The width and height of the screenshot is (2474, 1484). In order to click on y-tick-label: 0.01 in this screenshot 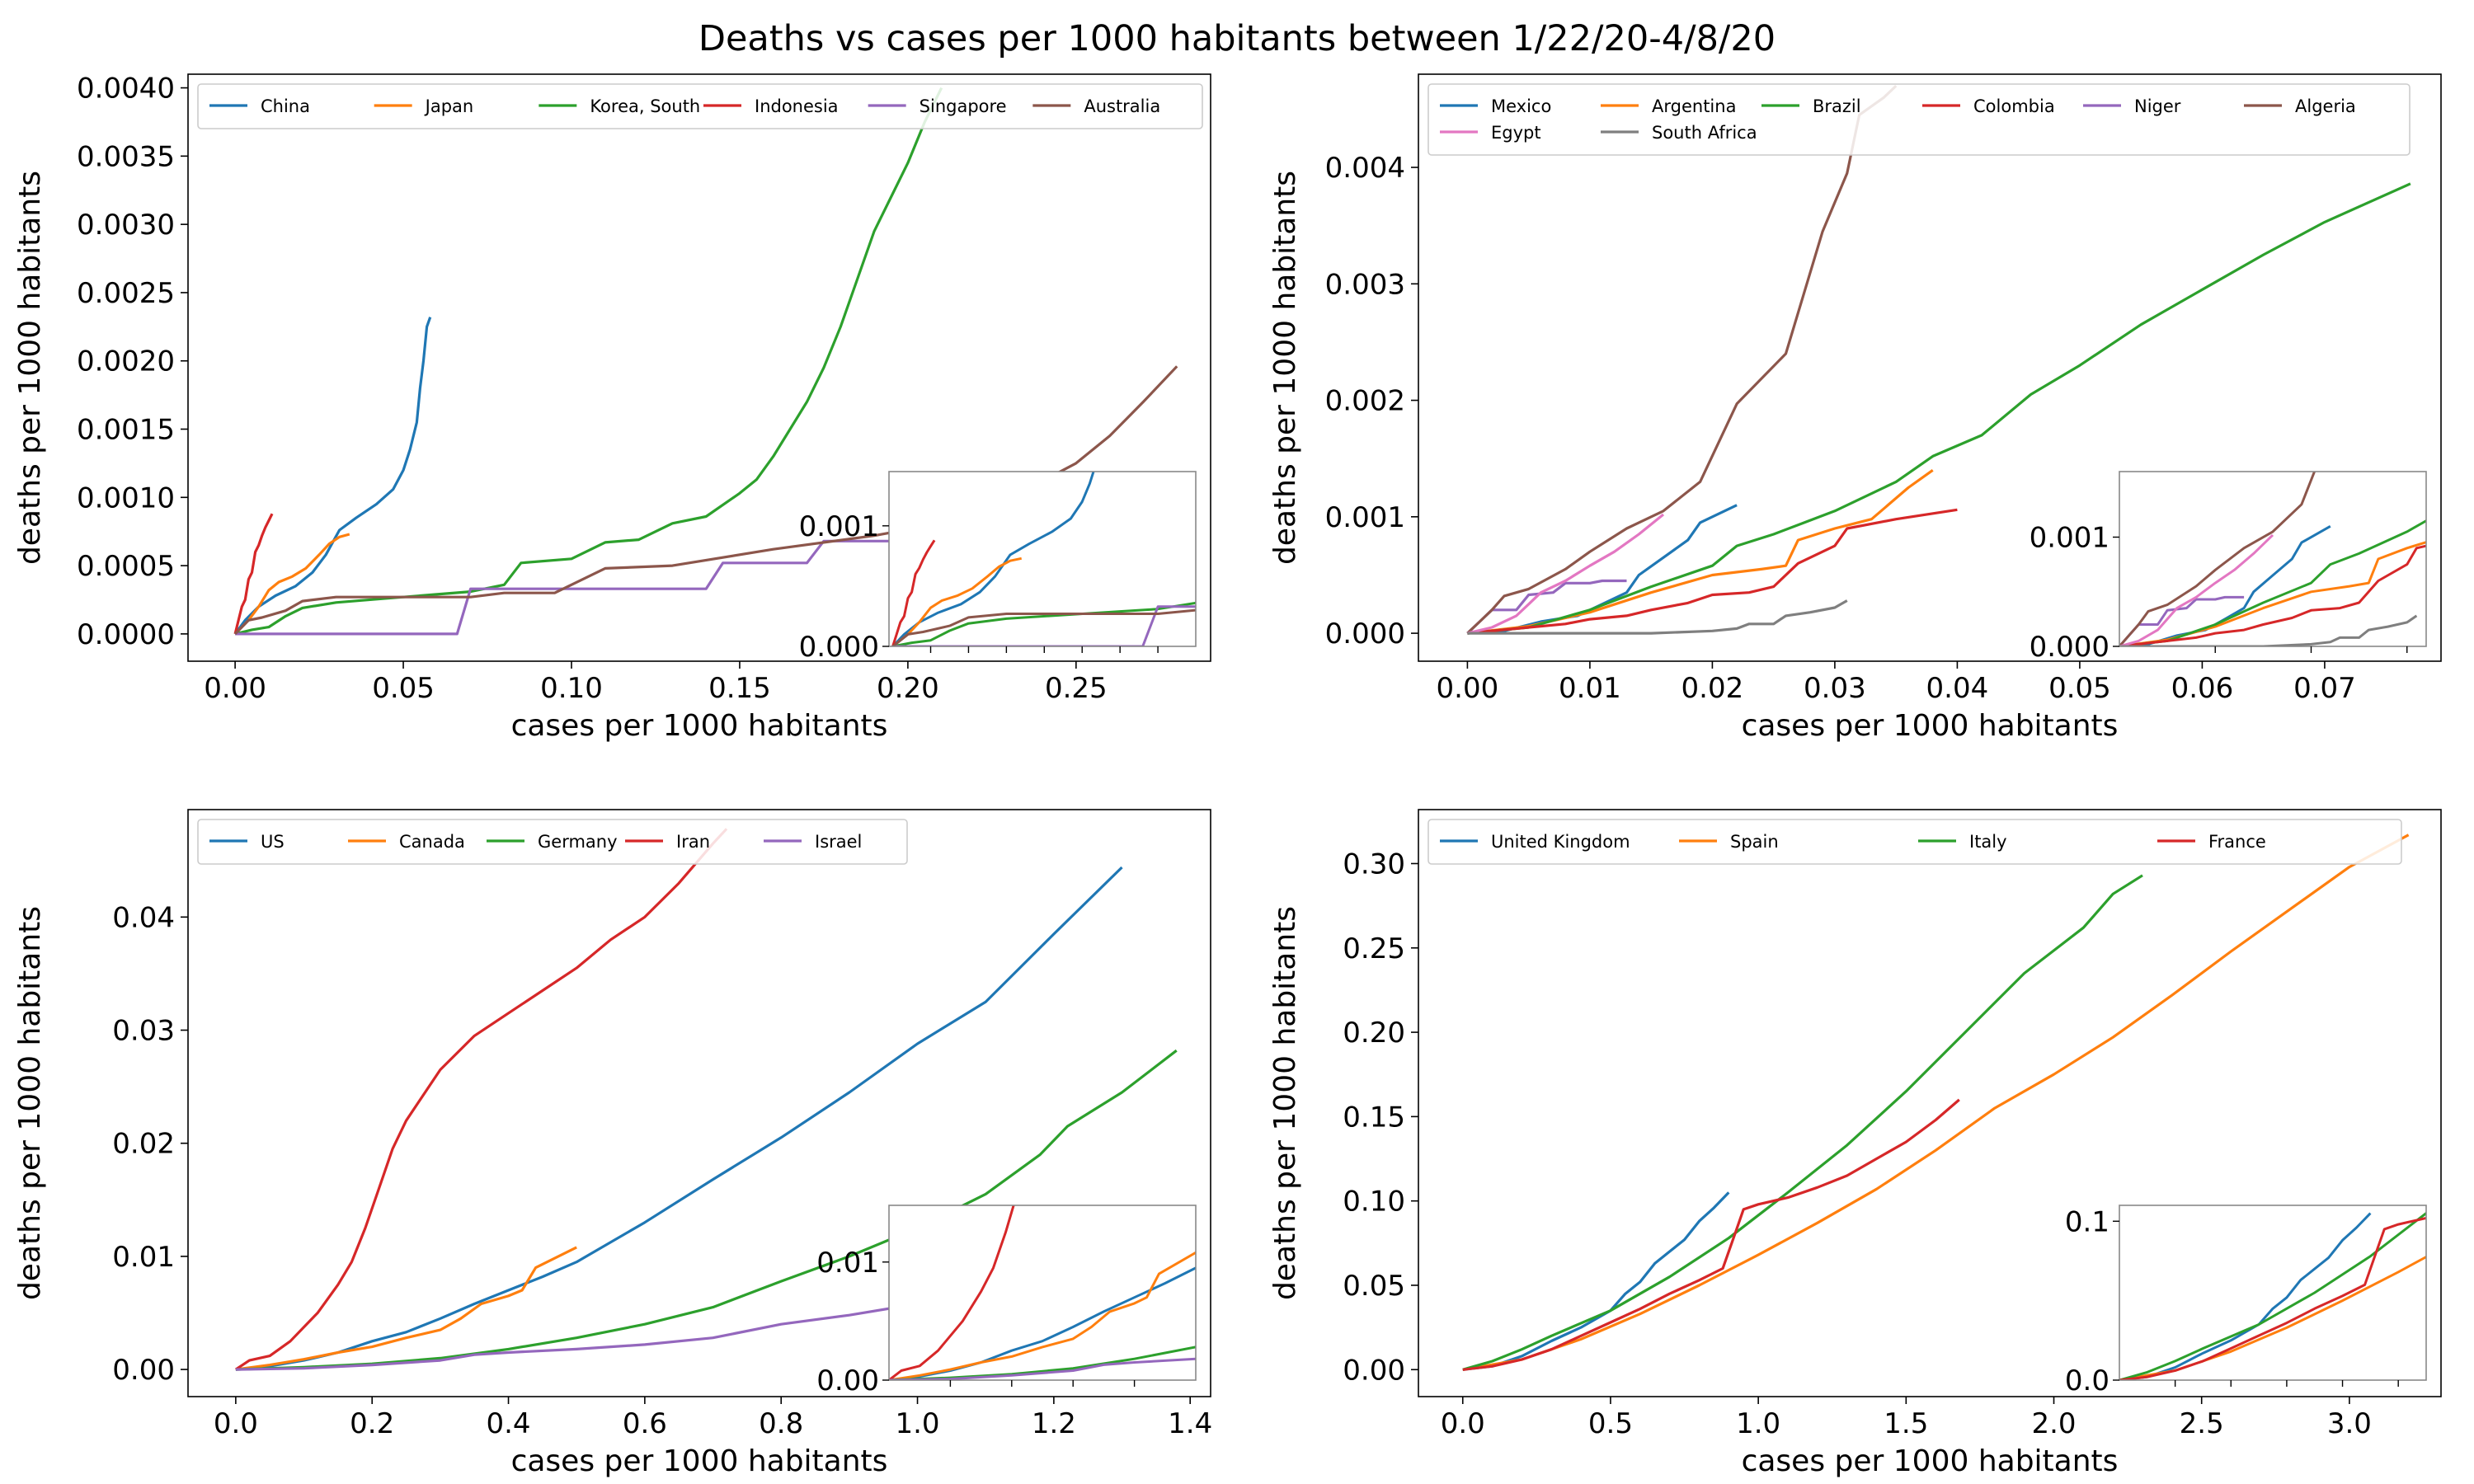, I will do `click(143, 1257)`.